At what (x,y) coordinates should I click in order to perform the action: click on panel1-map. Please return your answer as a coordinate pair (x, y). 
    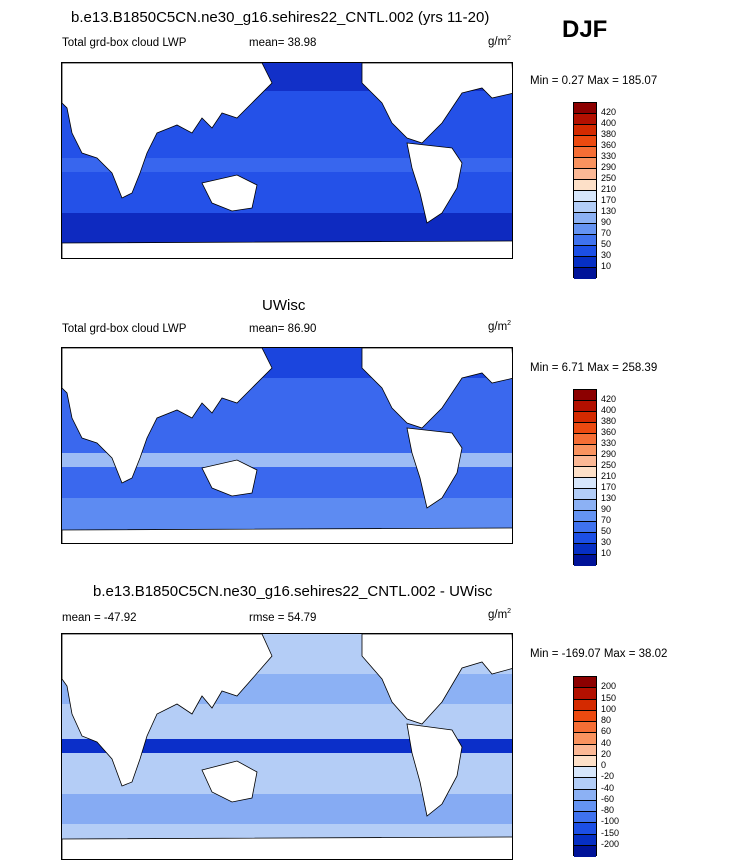
    Looking at the image, I should click on (287, 160).